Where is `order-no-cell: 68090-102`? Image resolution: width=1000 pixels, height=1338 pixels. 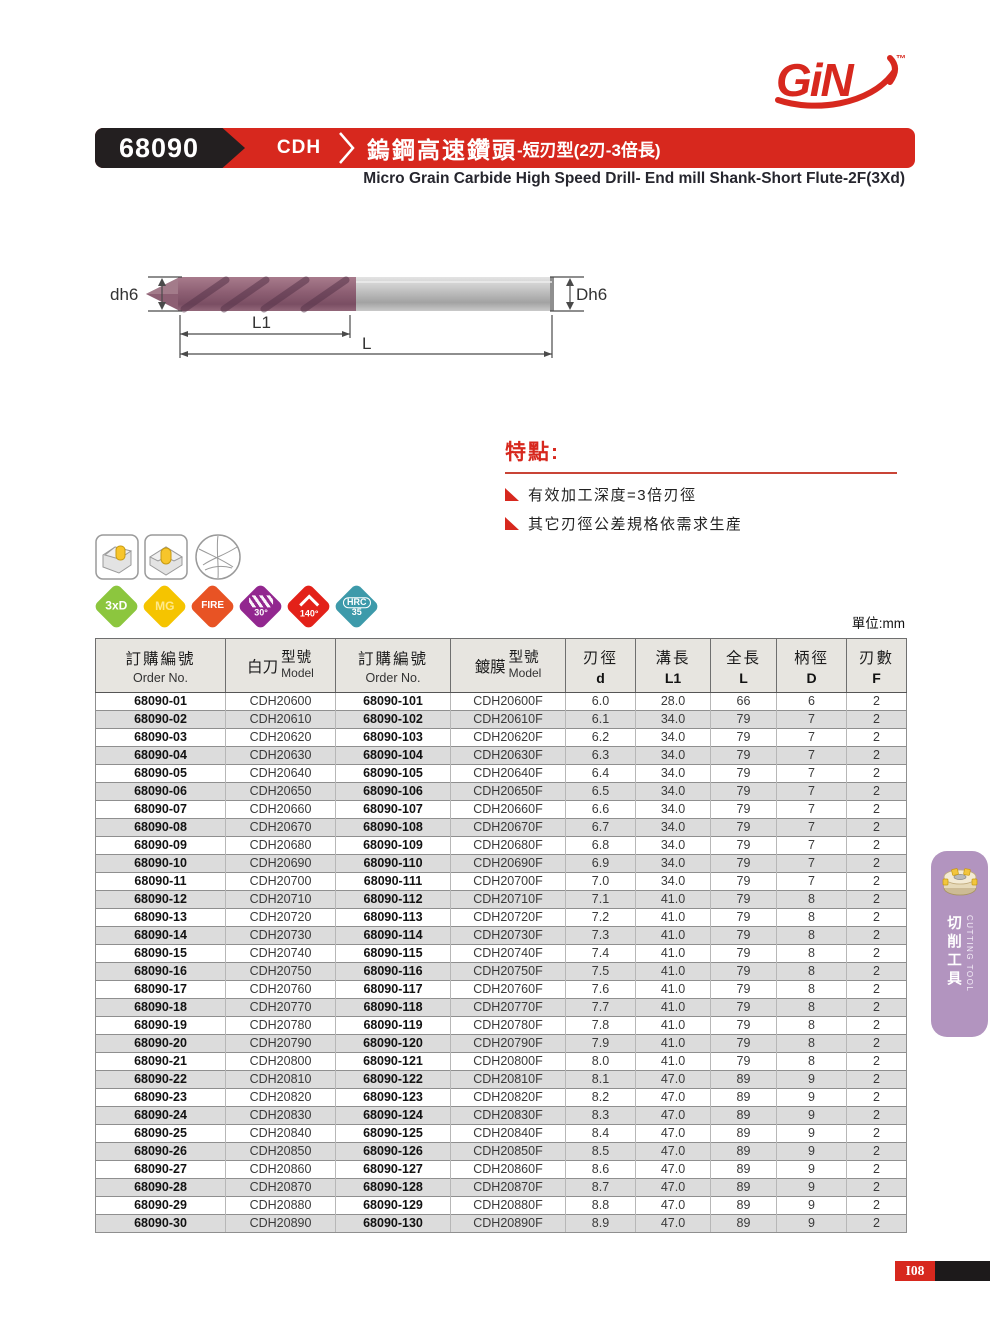
order-no-cell: 68090-102 is located at coordinates (393, 719).